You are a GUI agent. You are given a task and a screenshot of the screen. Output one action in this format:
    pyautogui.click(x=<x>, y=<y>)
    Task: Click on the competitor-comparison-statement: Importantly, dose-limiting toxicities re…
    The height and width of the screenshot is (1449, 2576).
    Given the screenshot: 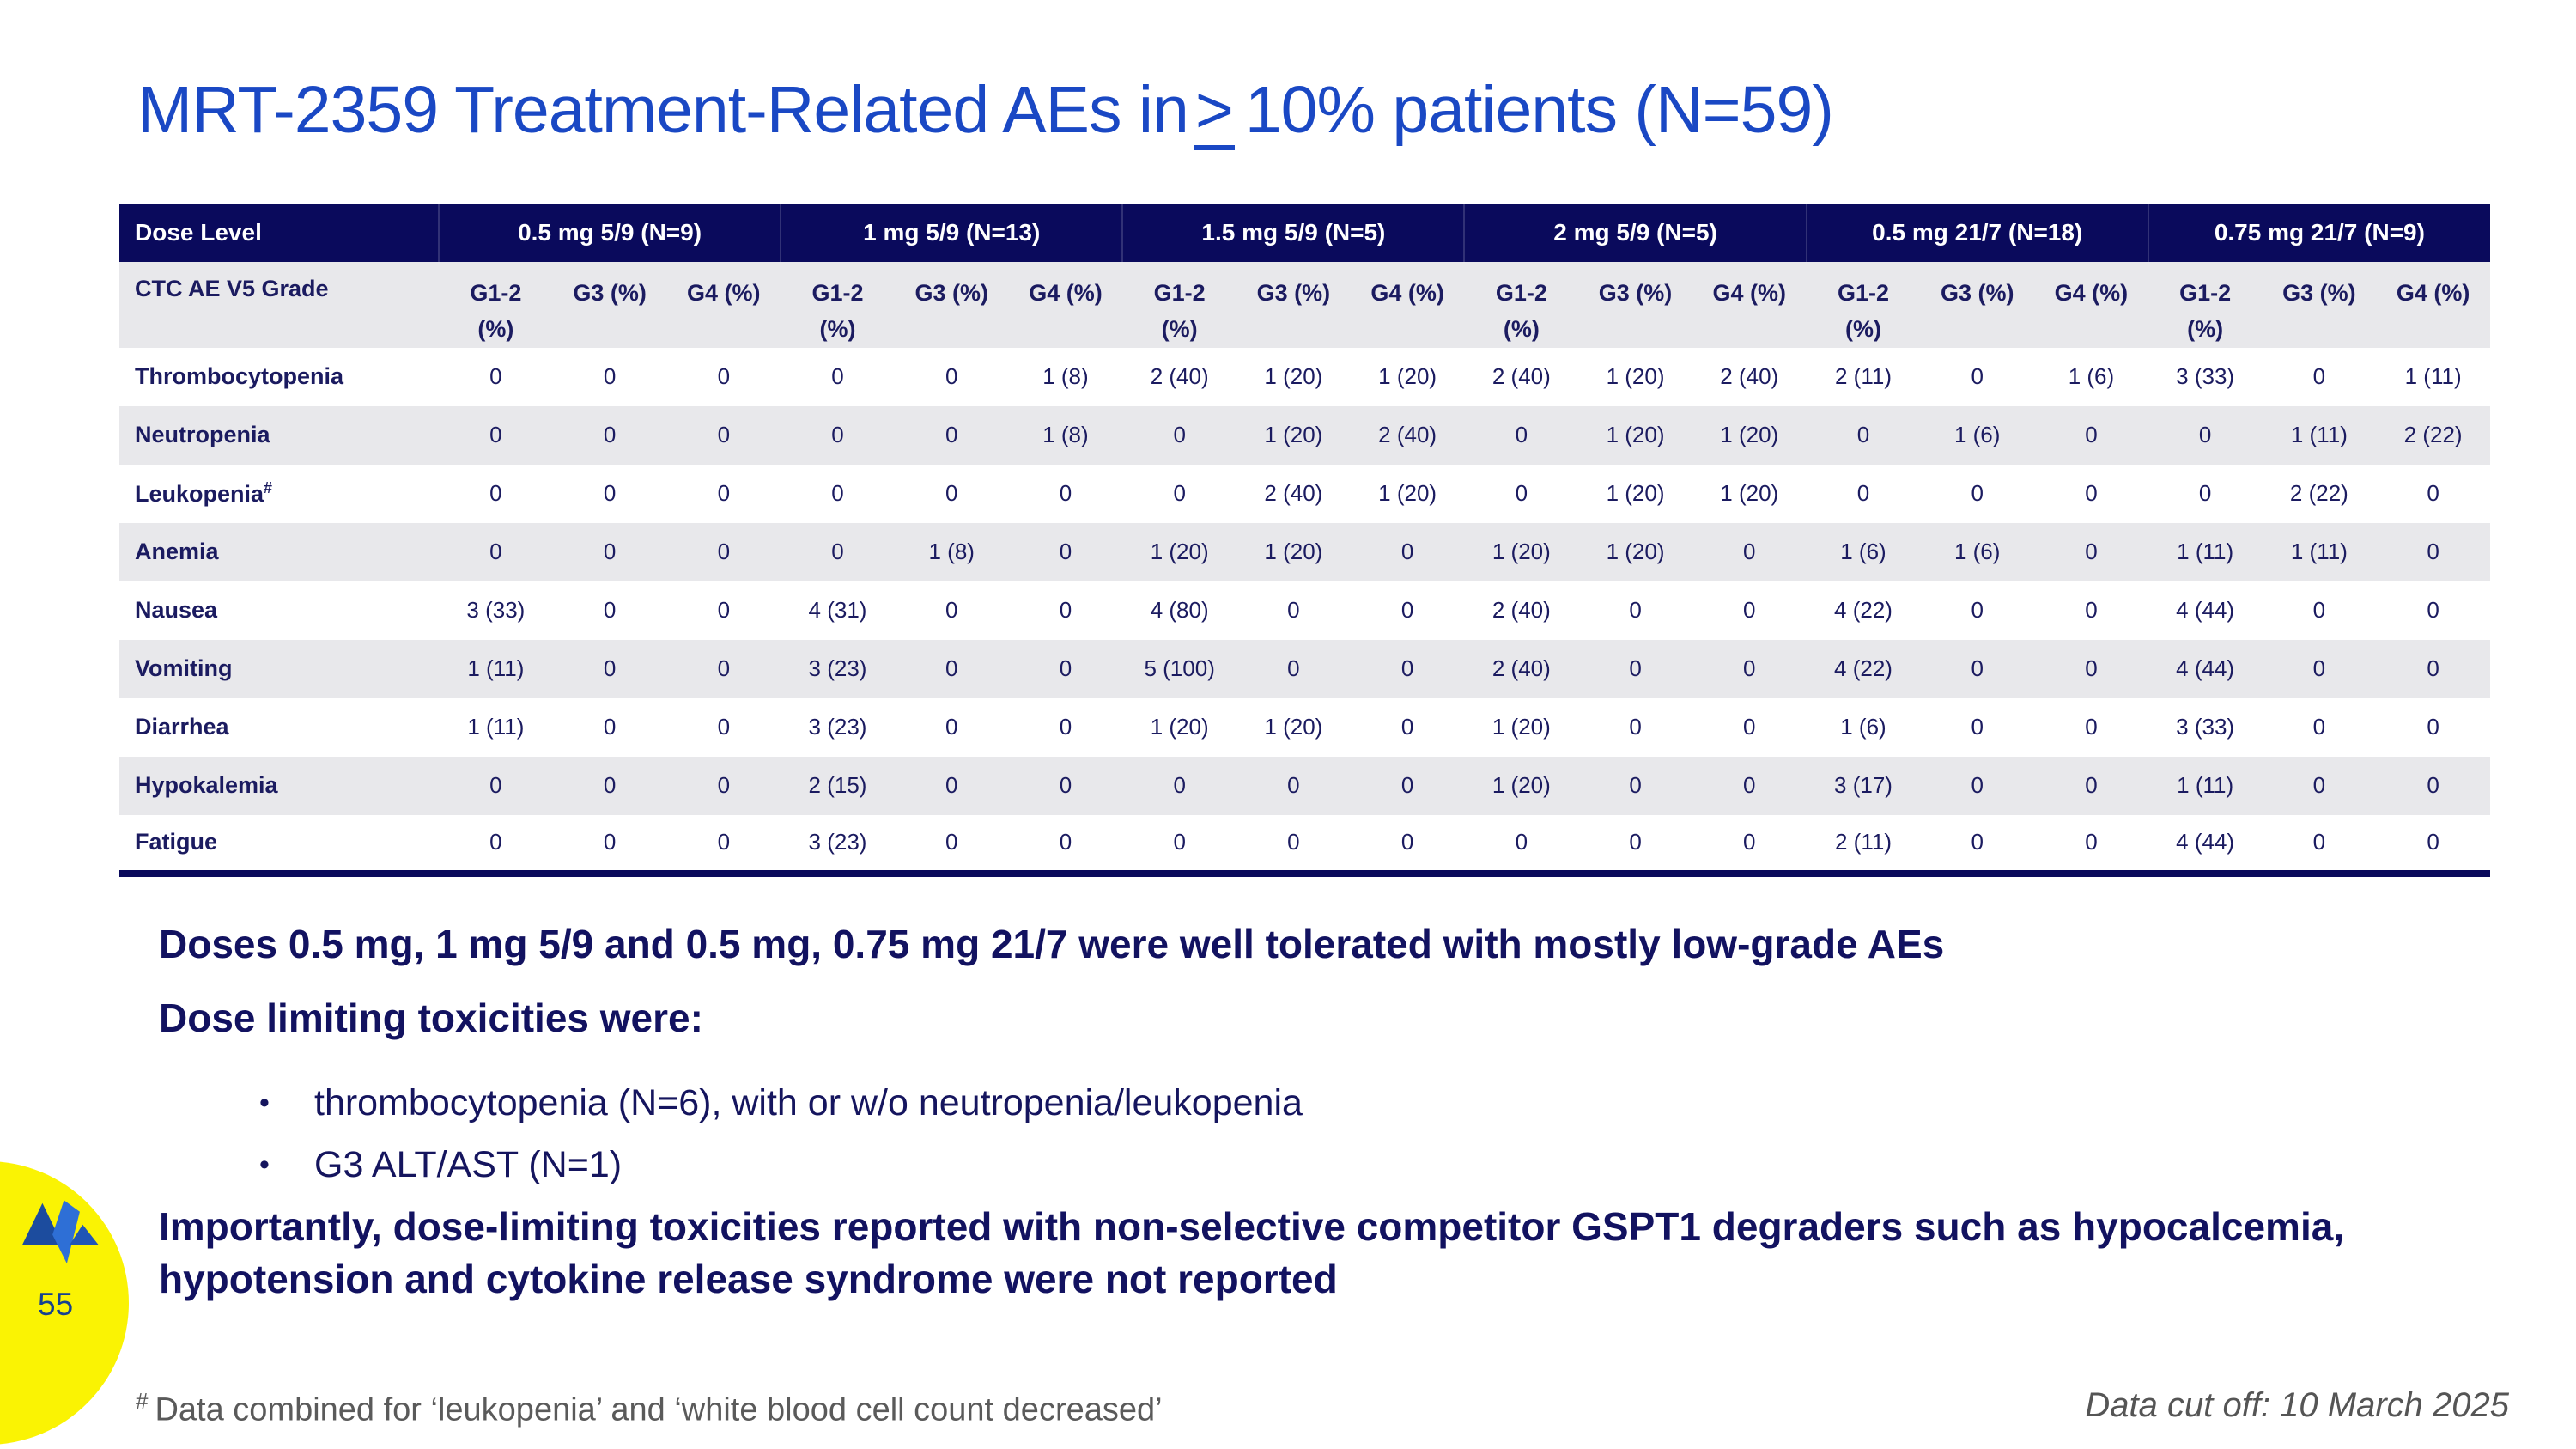 What is the action you would take?
    pyautogui.click(x=1252, y=1253)
    